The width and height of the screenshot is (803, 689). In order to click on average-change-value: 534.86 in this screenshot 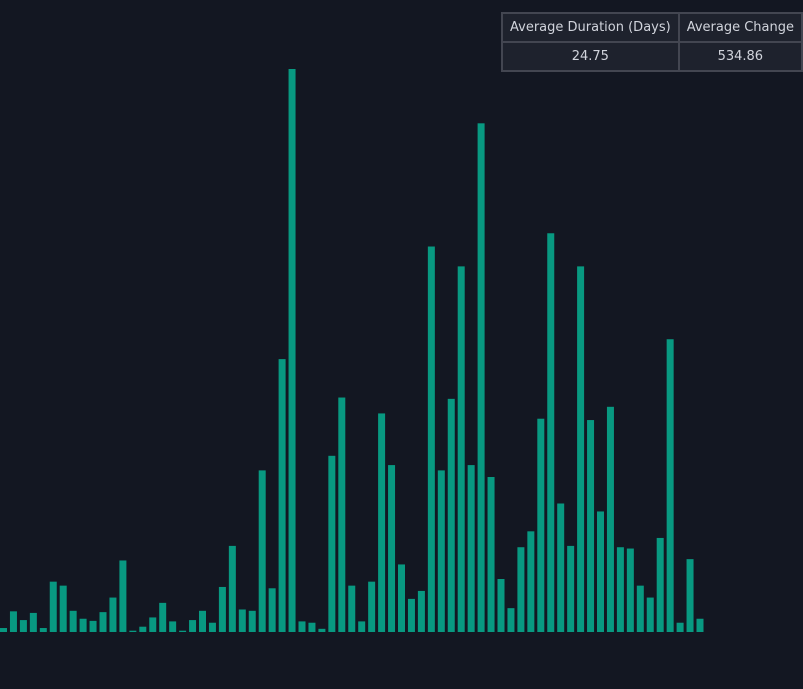, I will do `click(740, 56)`.